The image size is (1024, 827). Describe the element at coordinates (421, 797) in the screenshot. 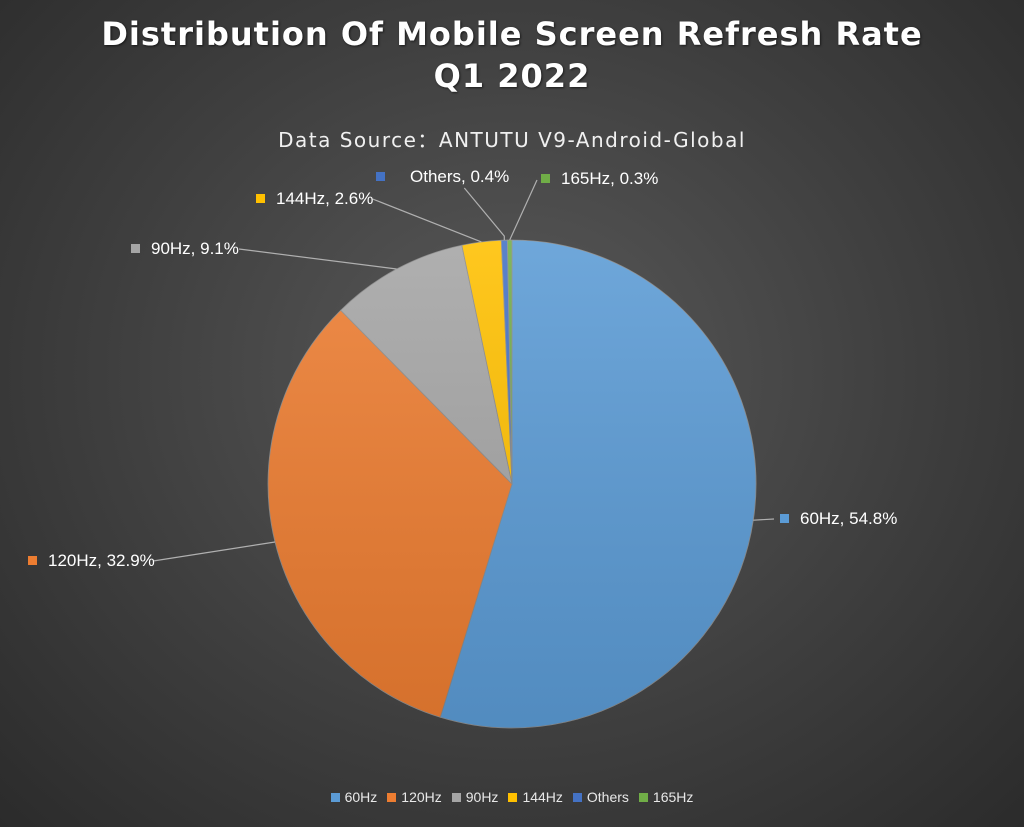

I see `legend-label-120hz: 120Hz` at that location.